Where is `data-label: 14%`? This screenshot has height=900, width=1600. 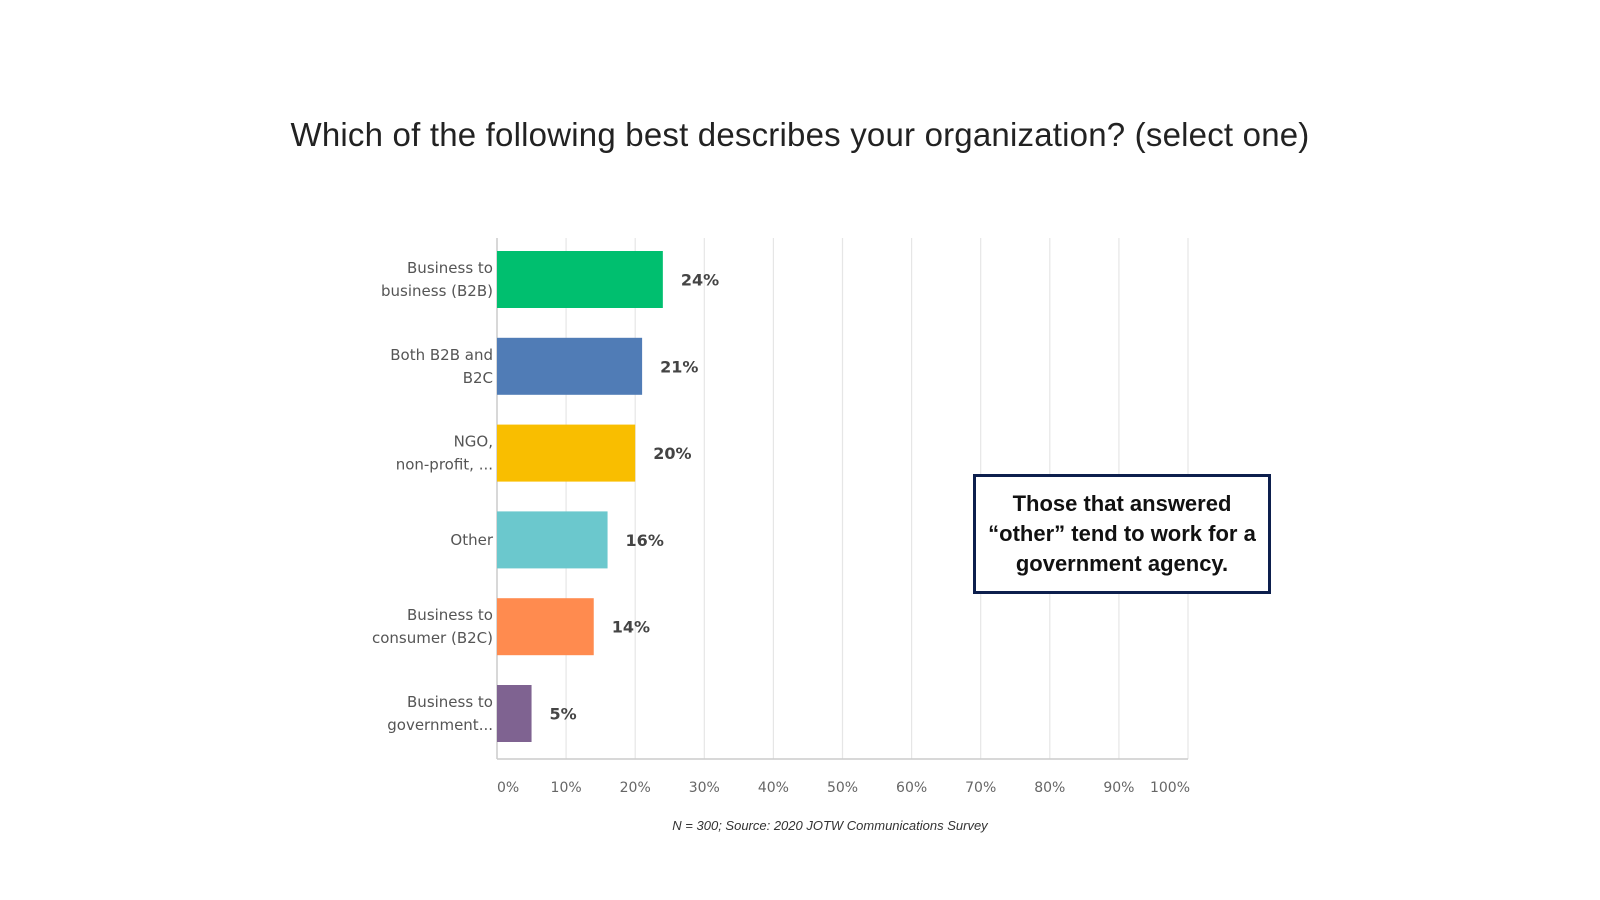 data-label: 14% is located at coordinates (631, 627).